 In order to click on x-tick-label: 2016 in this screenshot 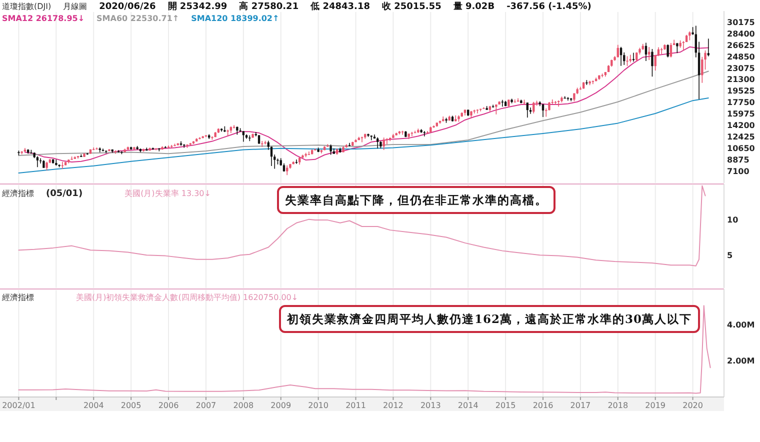, I will do `click(543, 405)`.